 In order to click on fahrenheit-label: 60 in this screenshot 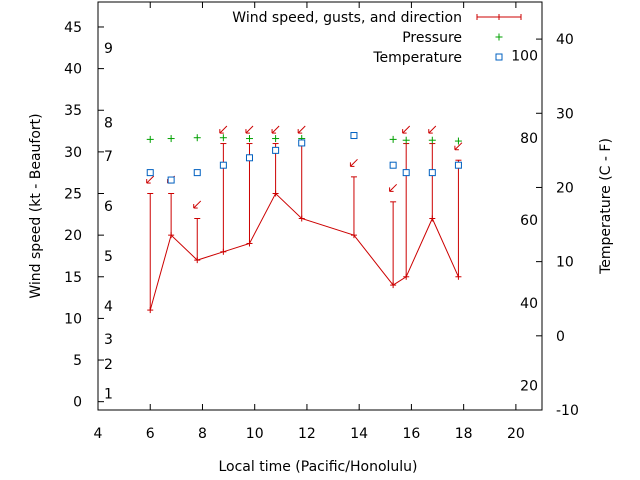, I will do `click(529, 221)`.